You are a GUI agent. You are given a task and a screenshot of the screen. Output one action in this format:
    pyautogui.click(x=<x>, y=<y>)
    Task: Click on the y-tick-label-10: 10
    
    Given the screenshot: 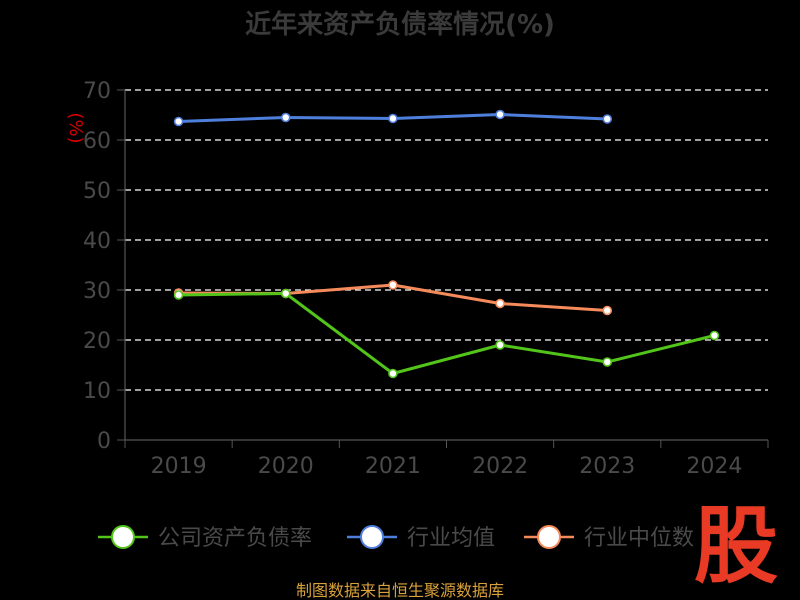 What is the action you would take?
    pyautogui.click(x=97, y=391)
    